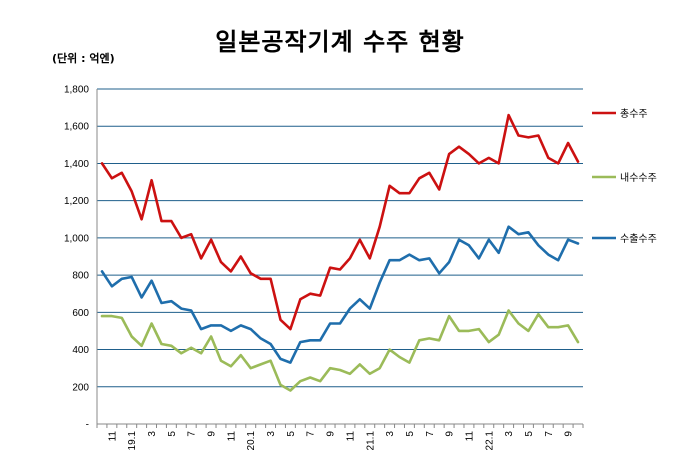 The image size is (680, 459). What do you see at coordinates (76, 164) in the screenshot?
I see `y-tick-label: 1,400` at bounding box center [76, 164].